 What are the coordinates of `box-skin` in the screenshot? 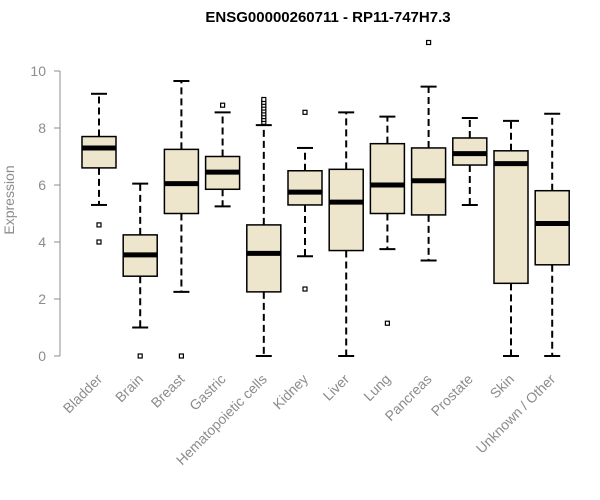 It's located at (511, 238).